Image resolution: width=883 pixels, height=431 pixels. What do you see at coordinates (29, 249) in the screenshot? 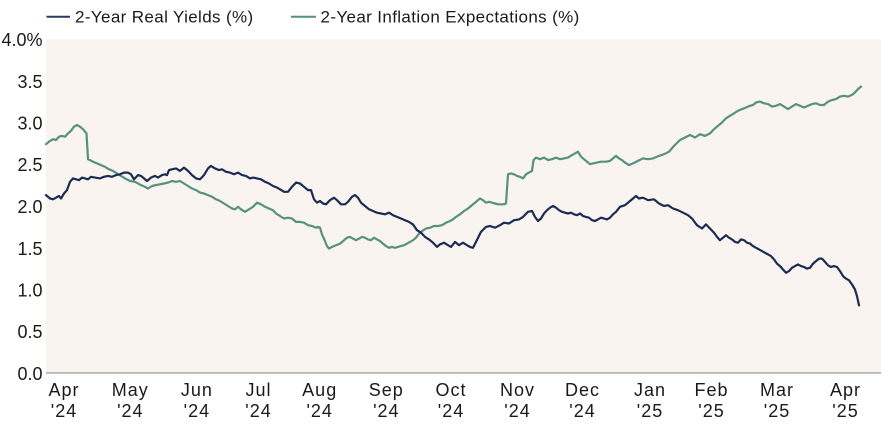
I see `svg-text: 1.5` at bounding box center [29, 249].